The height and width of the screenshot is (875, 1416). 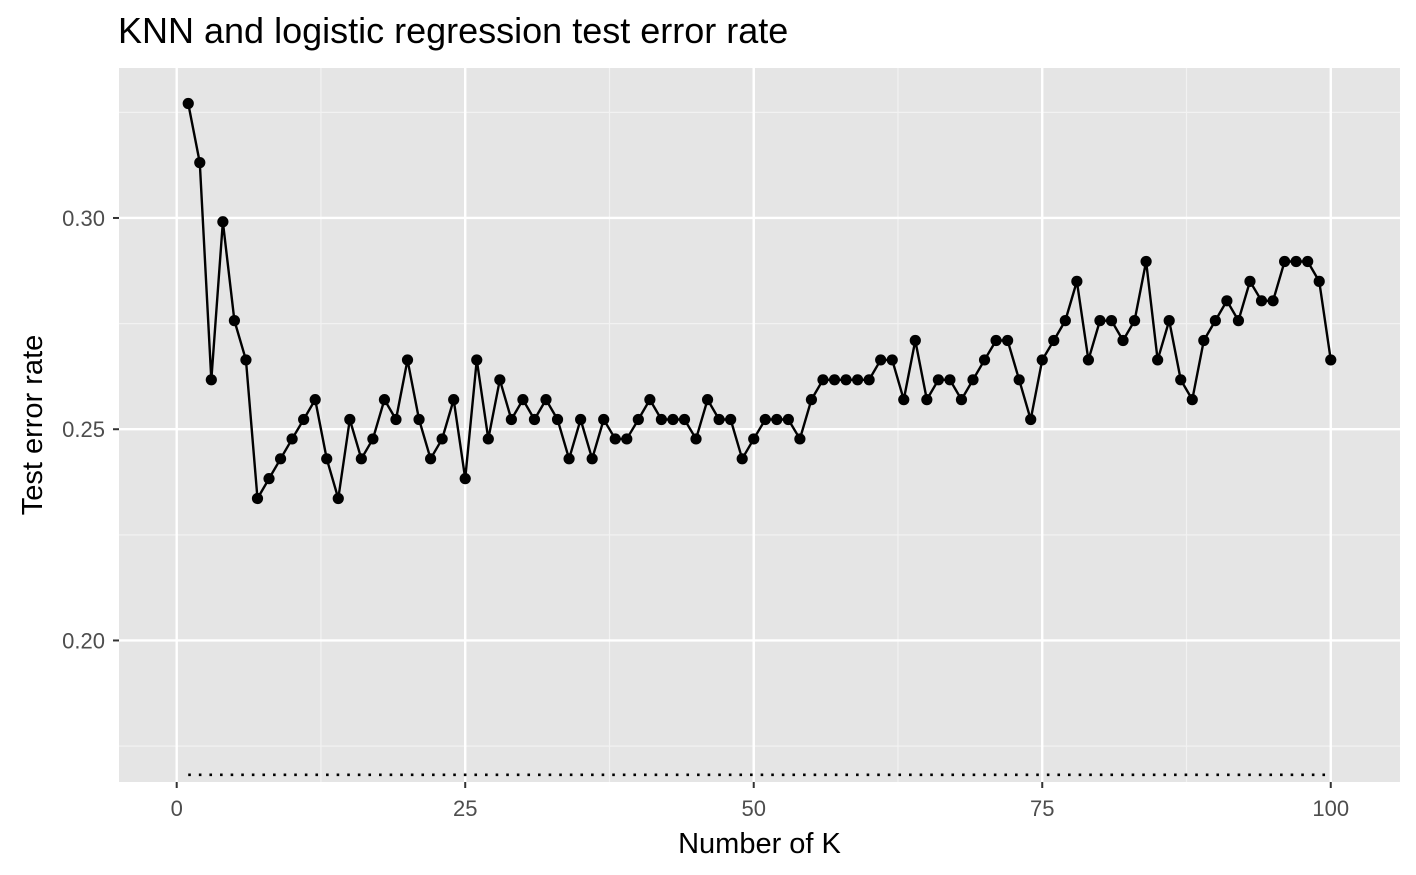 I want to click on x-axis-label: Number of K, so click(x=759, y=844).